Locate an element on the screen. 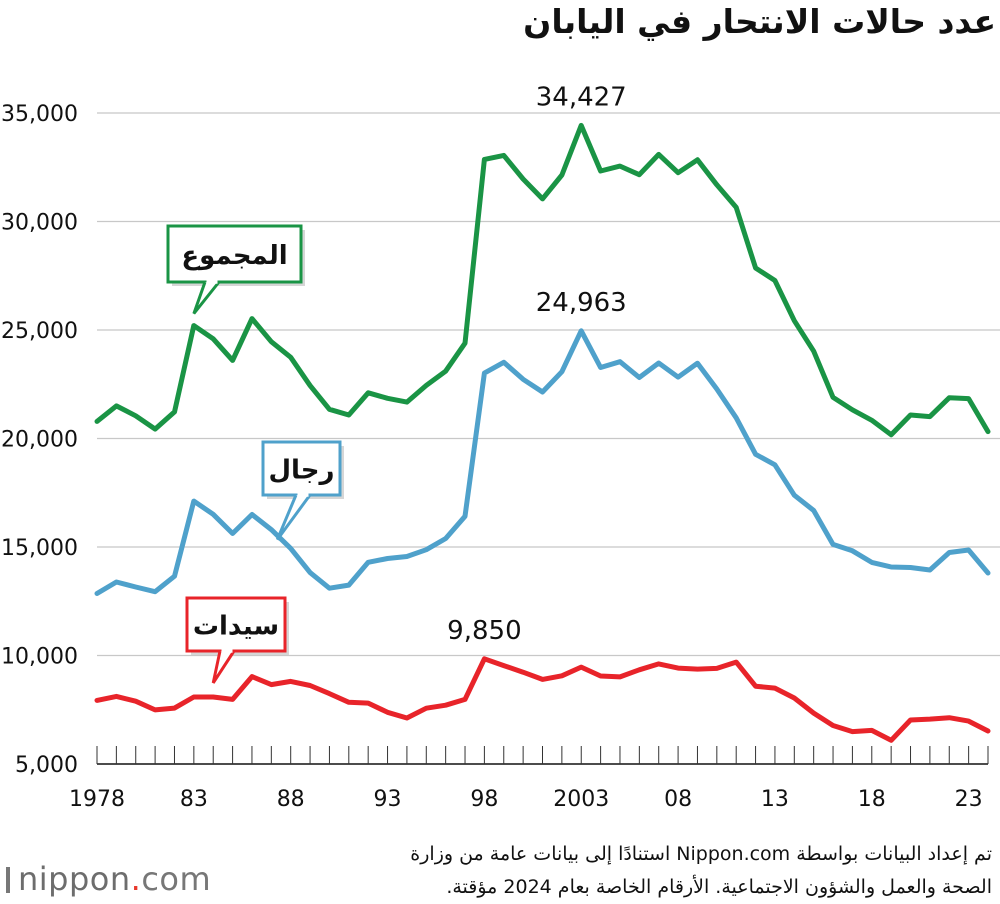 This screenshot has height=904, width=1000. legend-label: سيدات is located at coordinates (236, 627).